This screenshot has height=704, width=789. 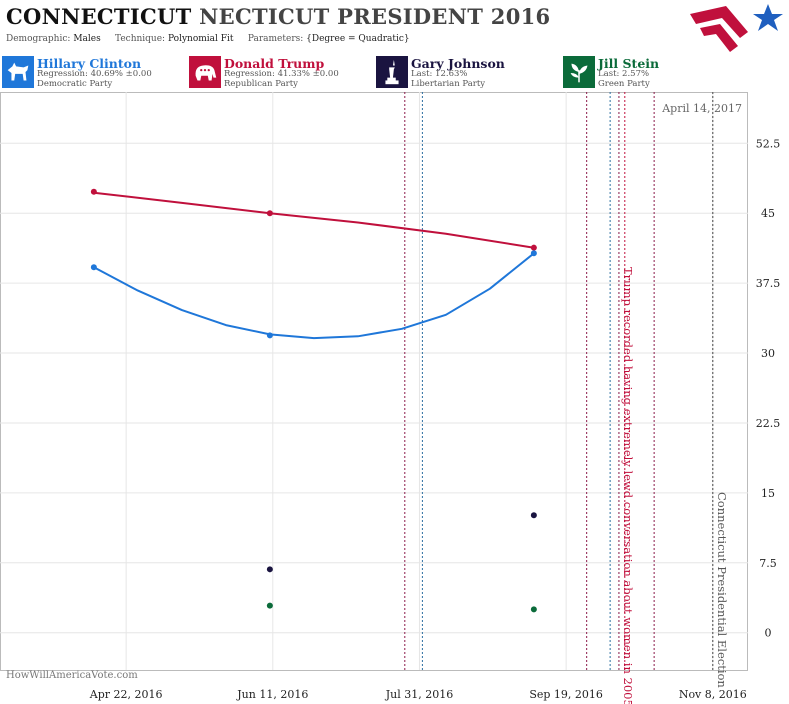 What do you see at coordinates (624, 74) in the screenshot?
I see `candidate-stat: Last: 2.57%` at bounding box center [624, 74].